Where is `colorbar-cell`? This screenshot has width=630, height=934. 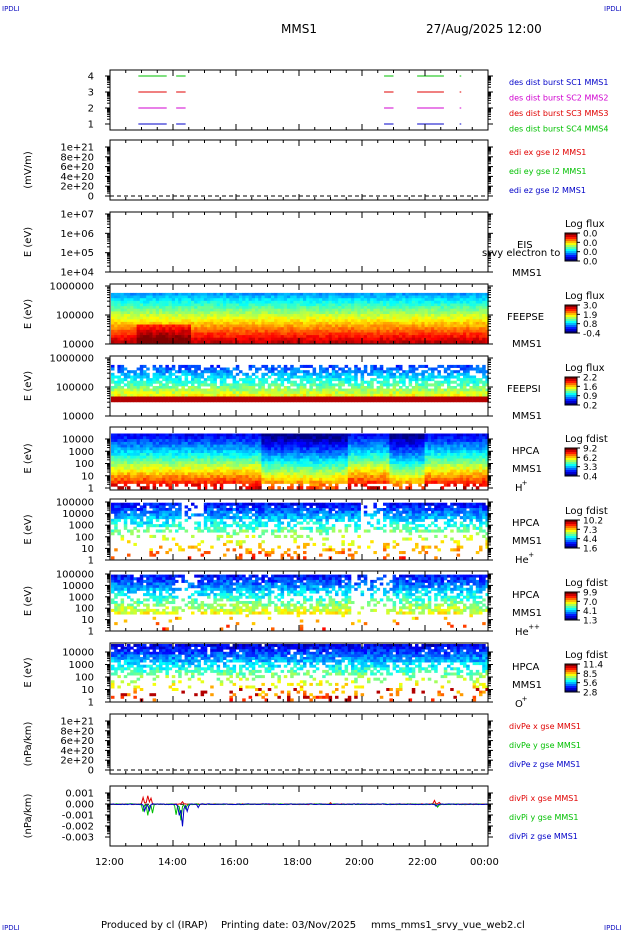 colorbar-cell is located at coordinates (571, 392).